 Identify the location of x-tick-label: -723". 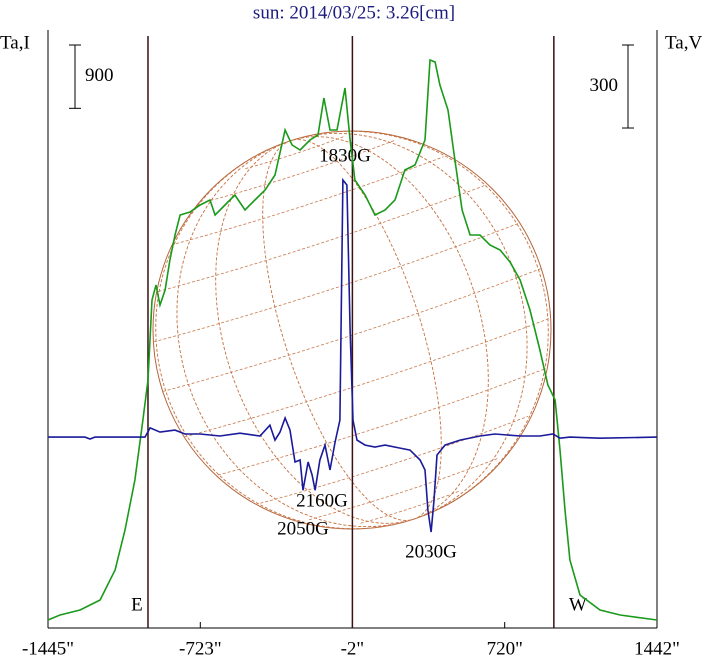
(200, 648).